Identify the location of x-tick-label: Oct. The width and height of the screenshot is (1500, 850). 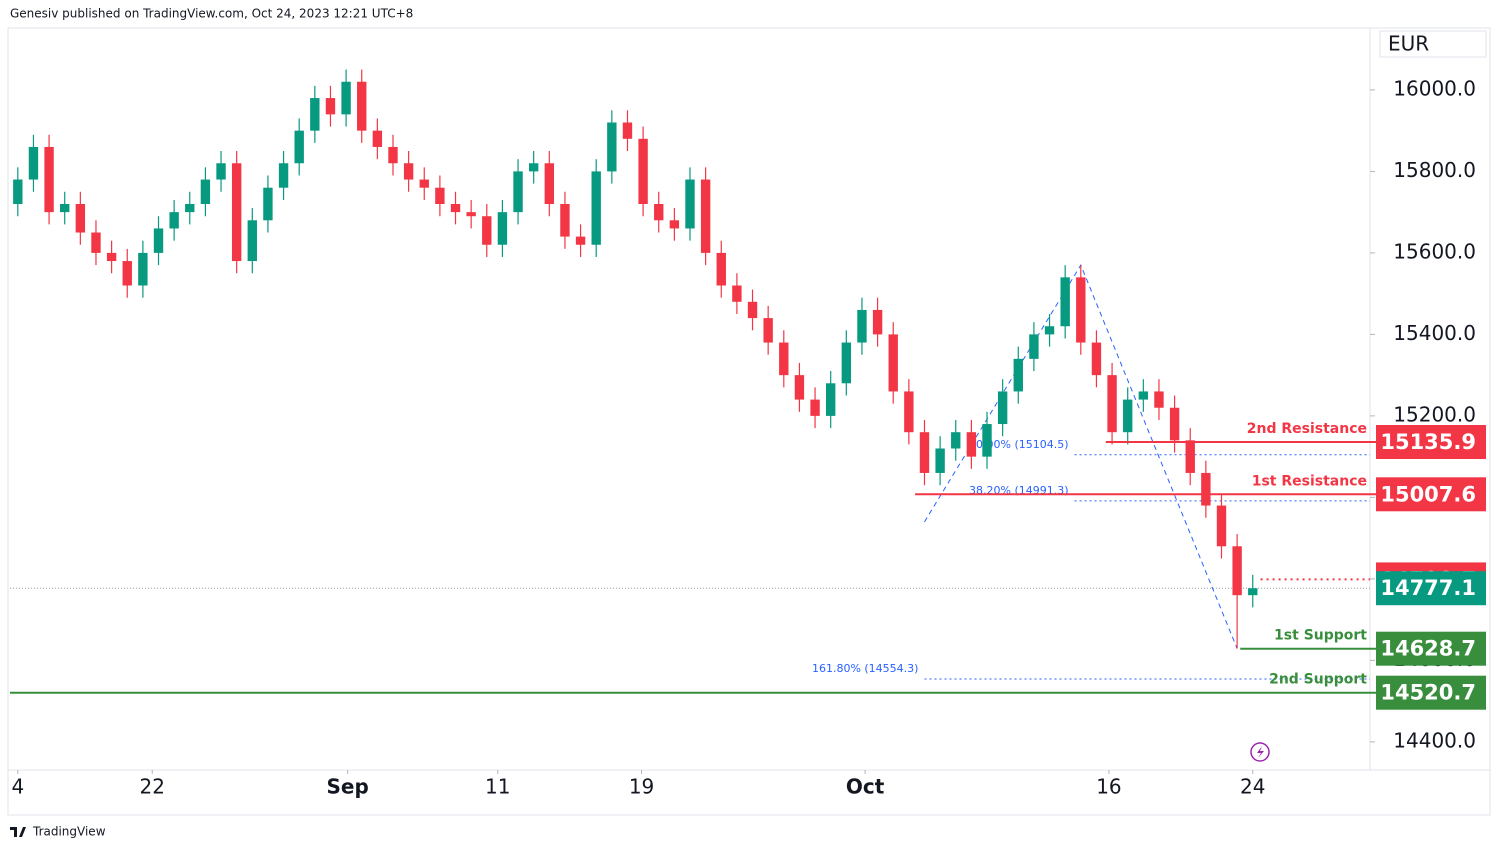
(865, 787).